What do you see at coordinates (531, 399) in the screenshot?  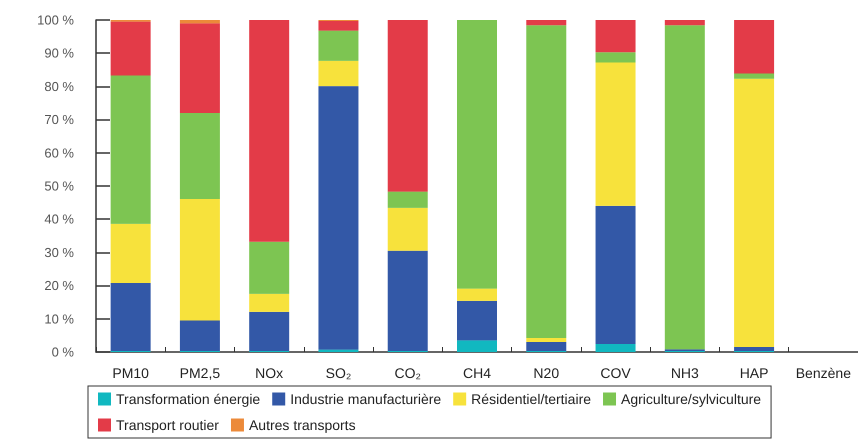 I see `legend-label: Résidentiel/tertiaire` at bounding box center [531, 399].